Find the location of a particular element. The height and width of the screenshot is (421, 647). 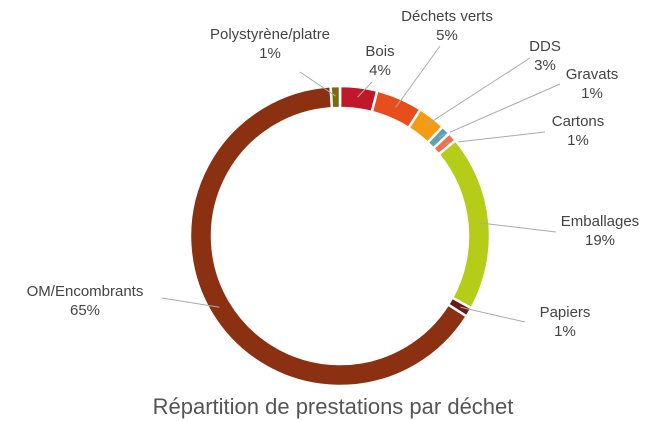

slice-label: Bois is located at coordinates (379, 51).